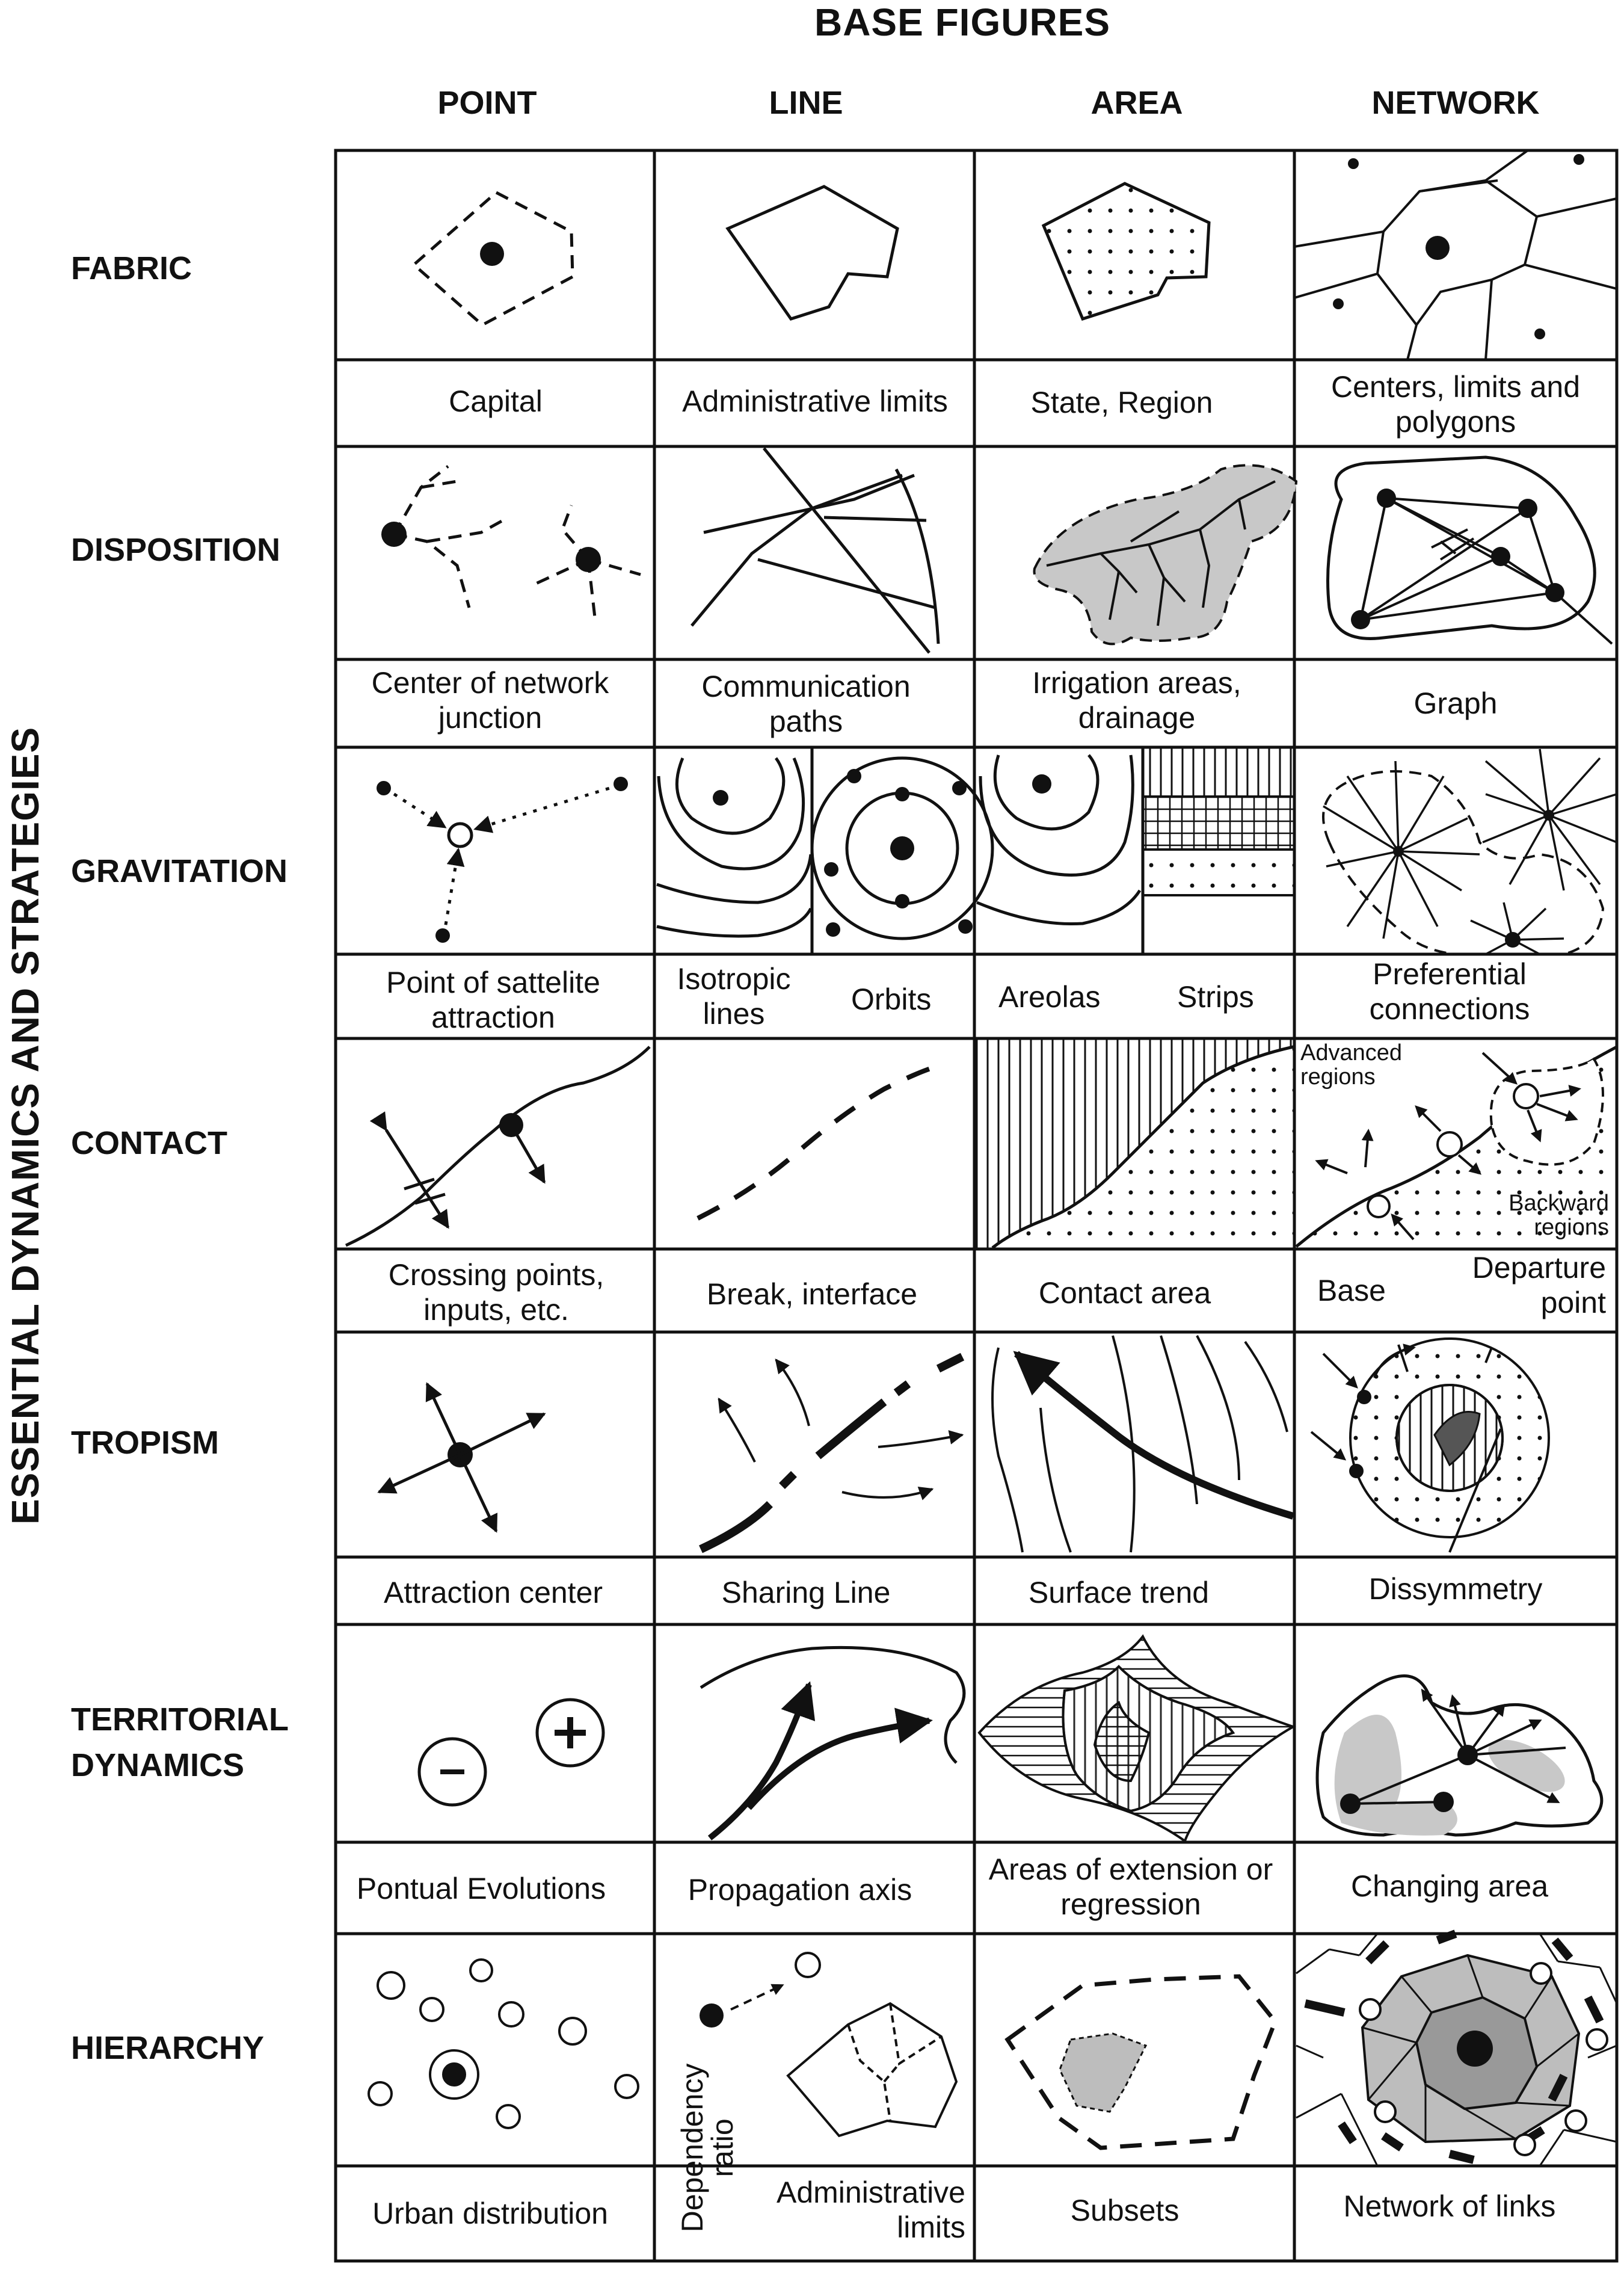 The height and width of the screenshot is (2270, 1624). Describe the element at coordinates (1136, 1739) in the screenshot. I see `territorial-extension-symbol` at that location.